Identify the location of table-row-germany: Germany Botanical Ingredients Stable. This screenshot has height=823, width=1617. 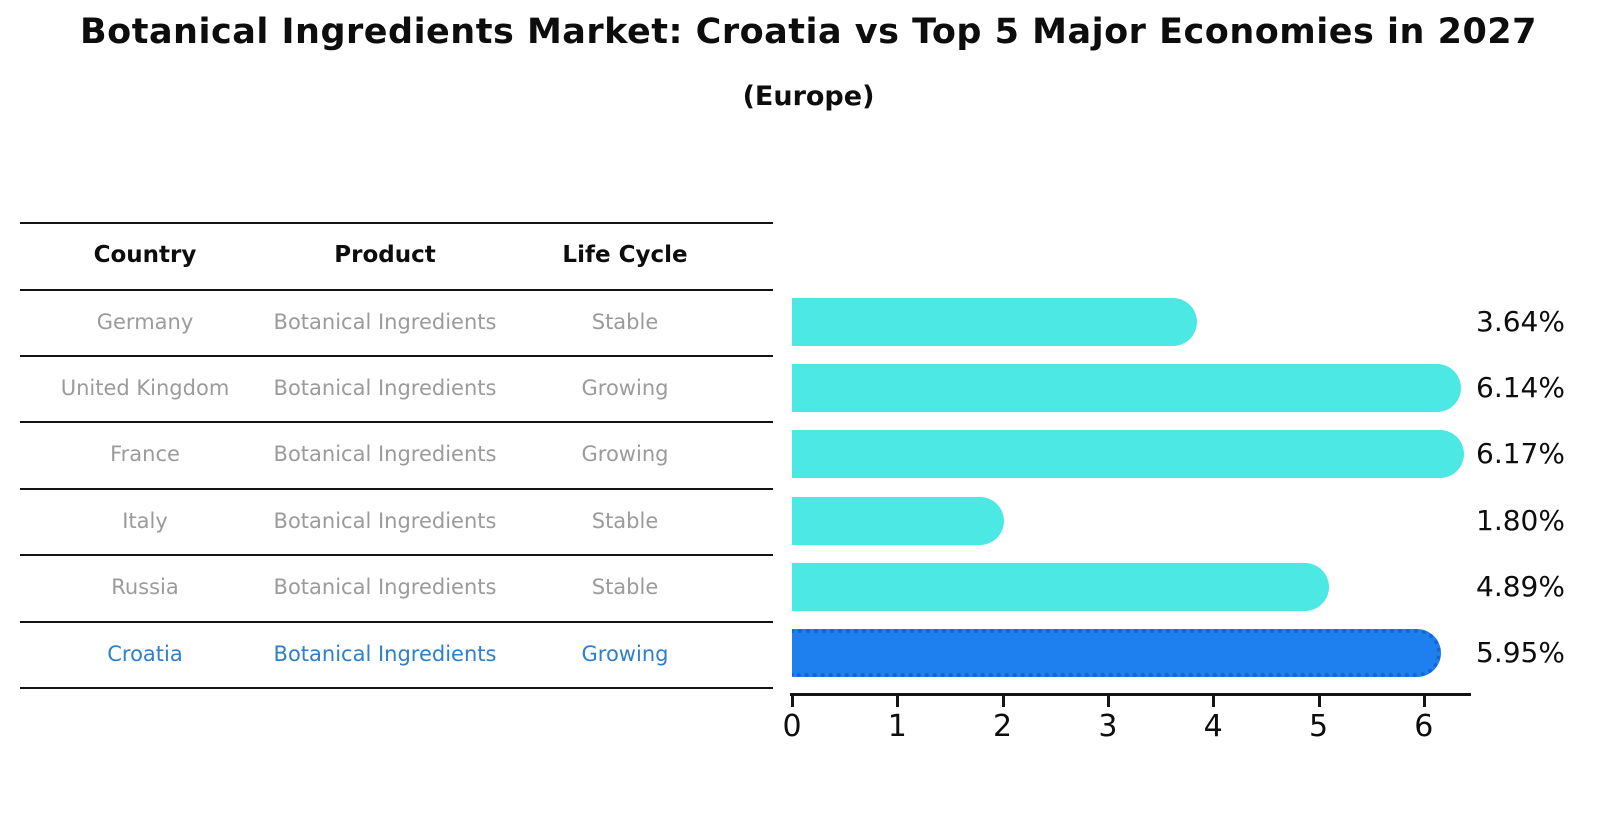
(385, 322).